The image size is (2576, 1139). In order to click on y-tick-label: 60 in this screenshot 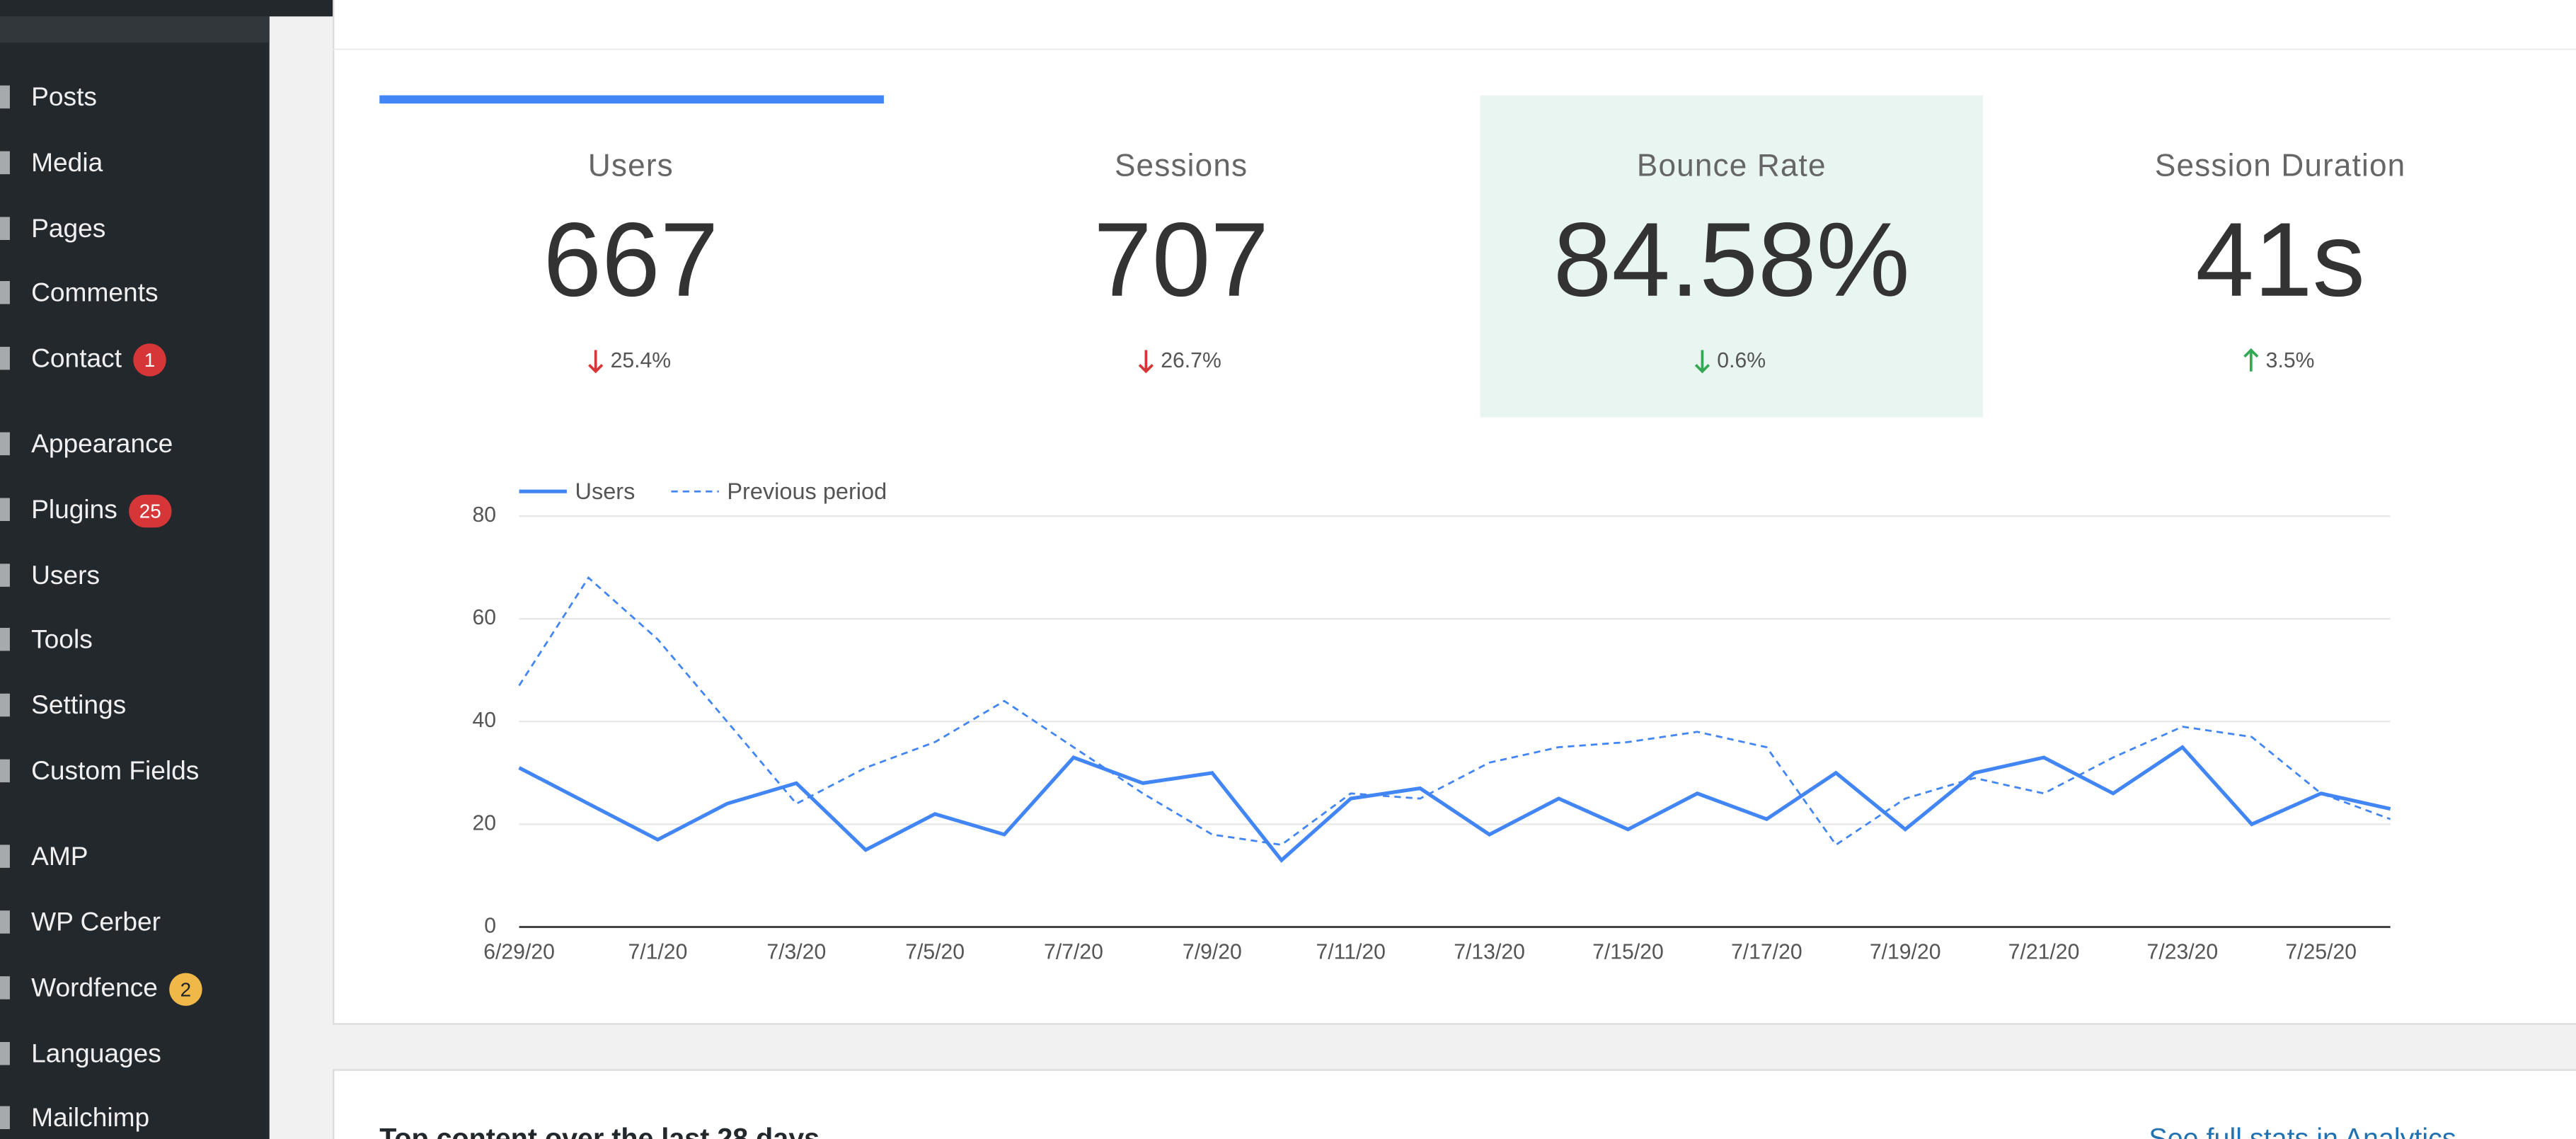, I will do `click(485, 617)`.